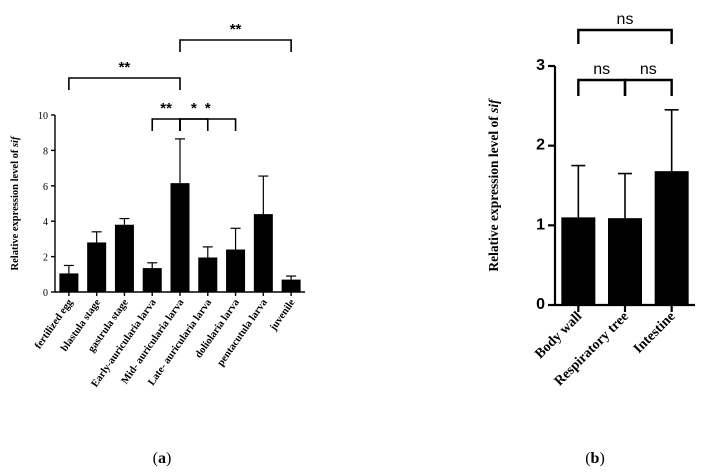 This screenshot has width=713, height=476. I want to click on y-tick-label: 6, so click(45, 187).